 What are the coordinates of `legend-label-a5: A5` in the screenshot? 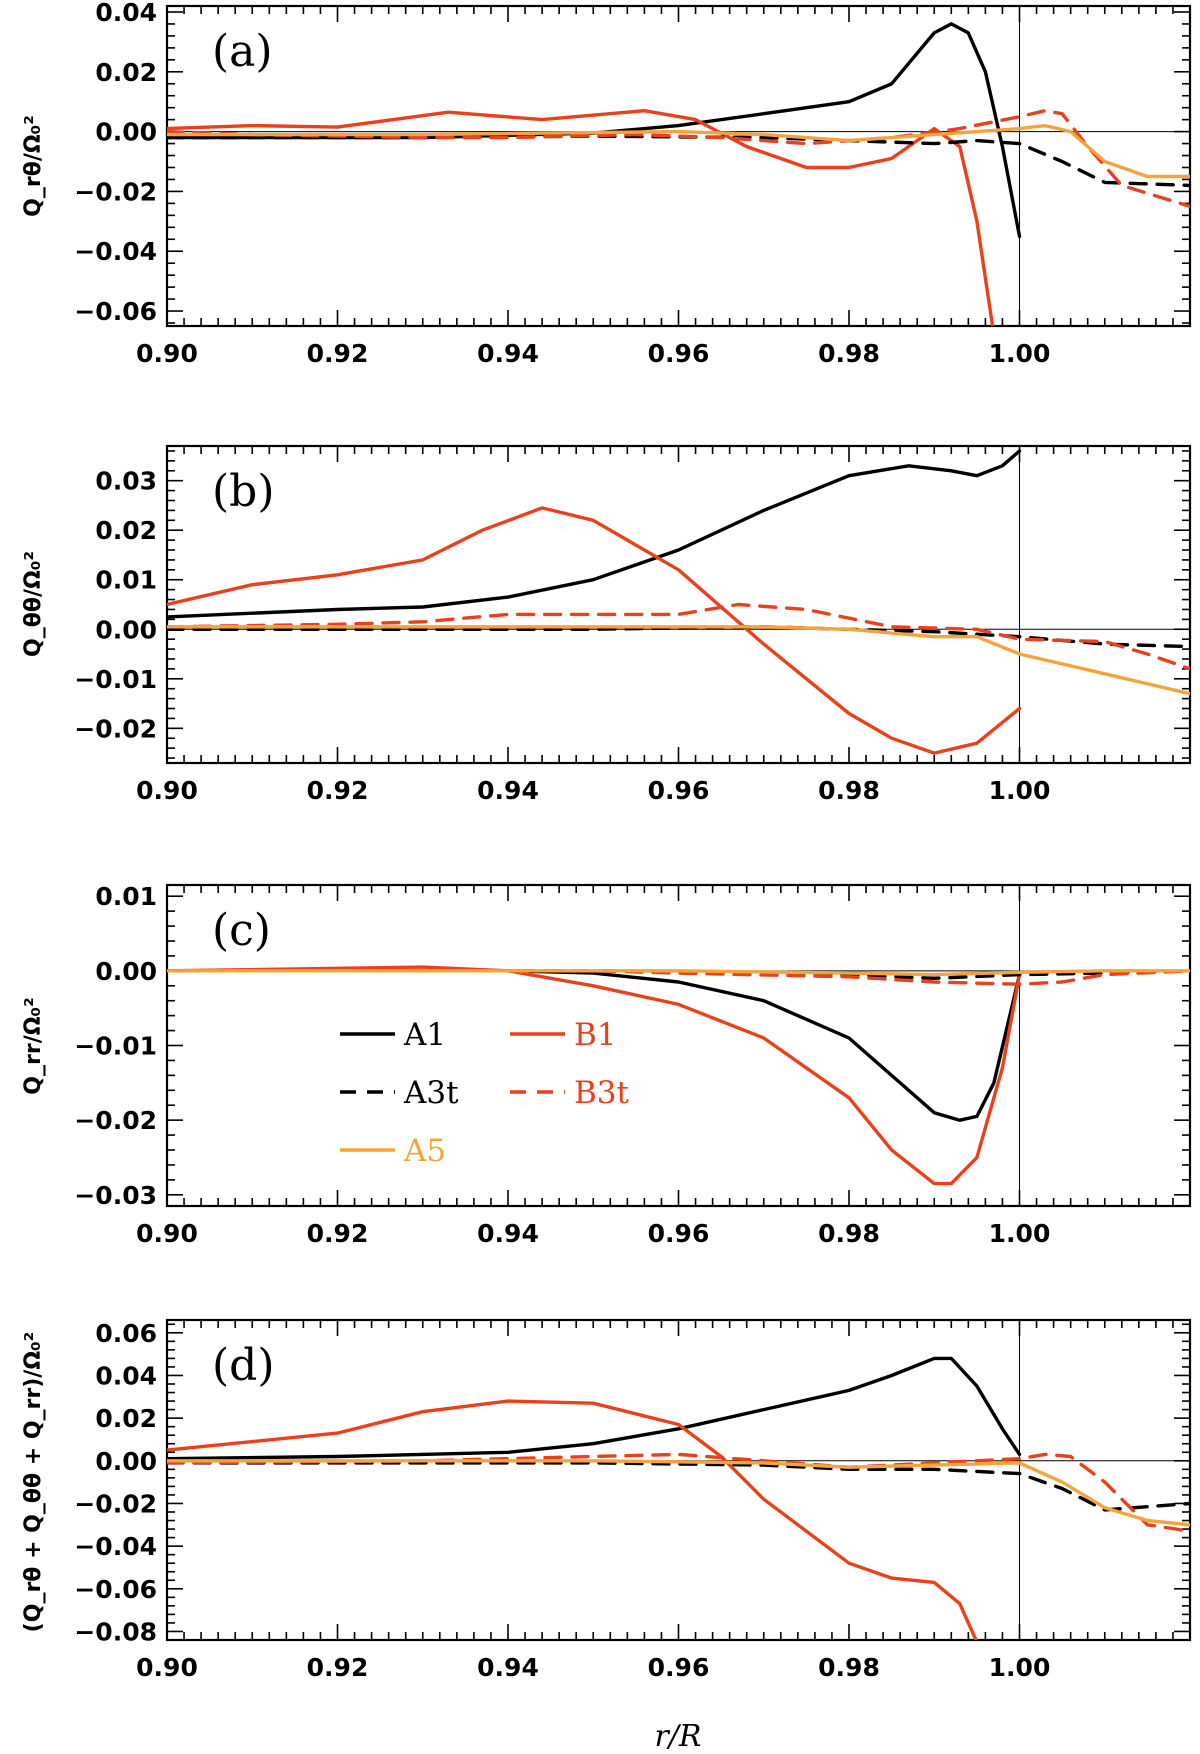 It's located at (424, 1151).